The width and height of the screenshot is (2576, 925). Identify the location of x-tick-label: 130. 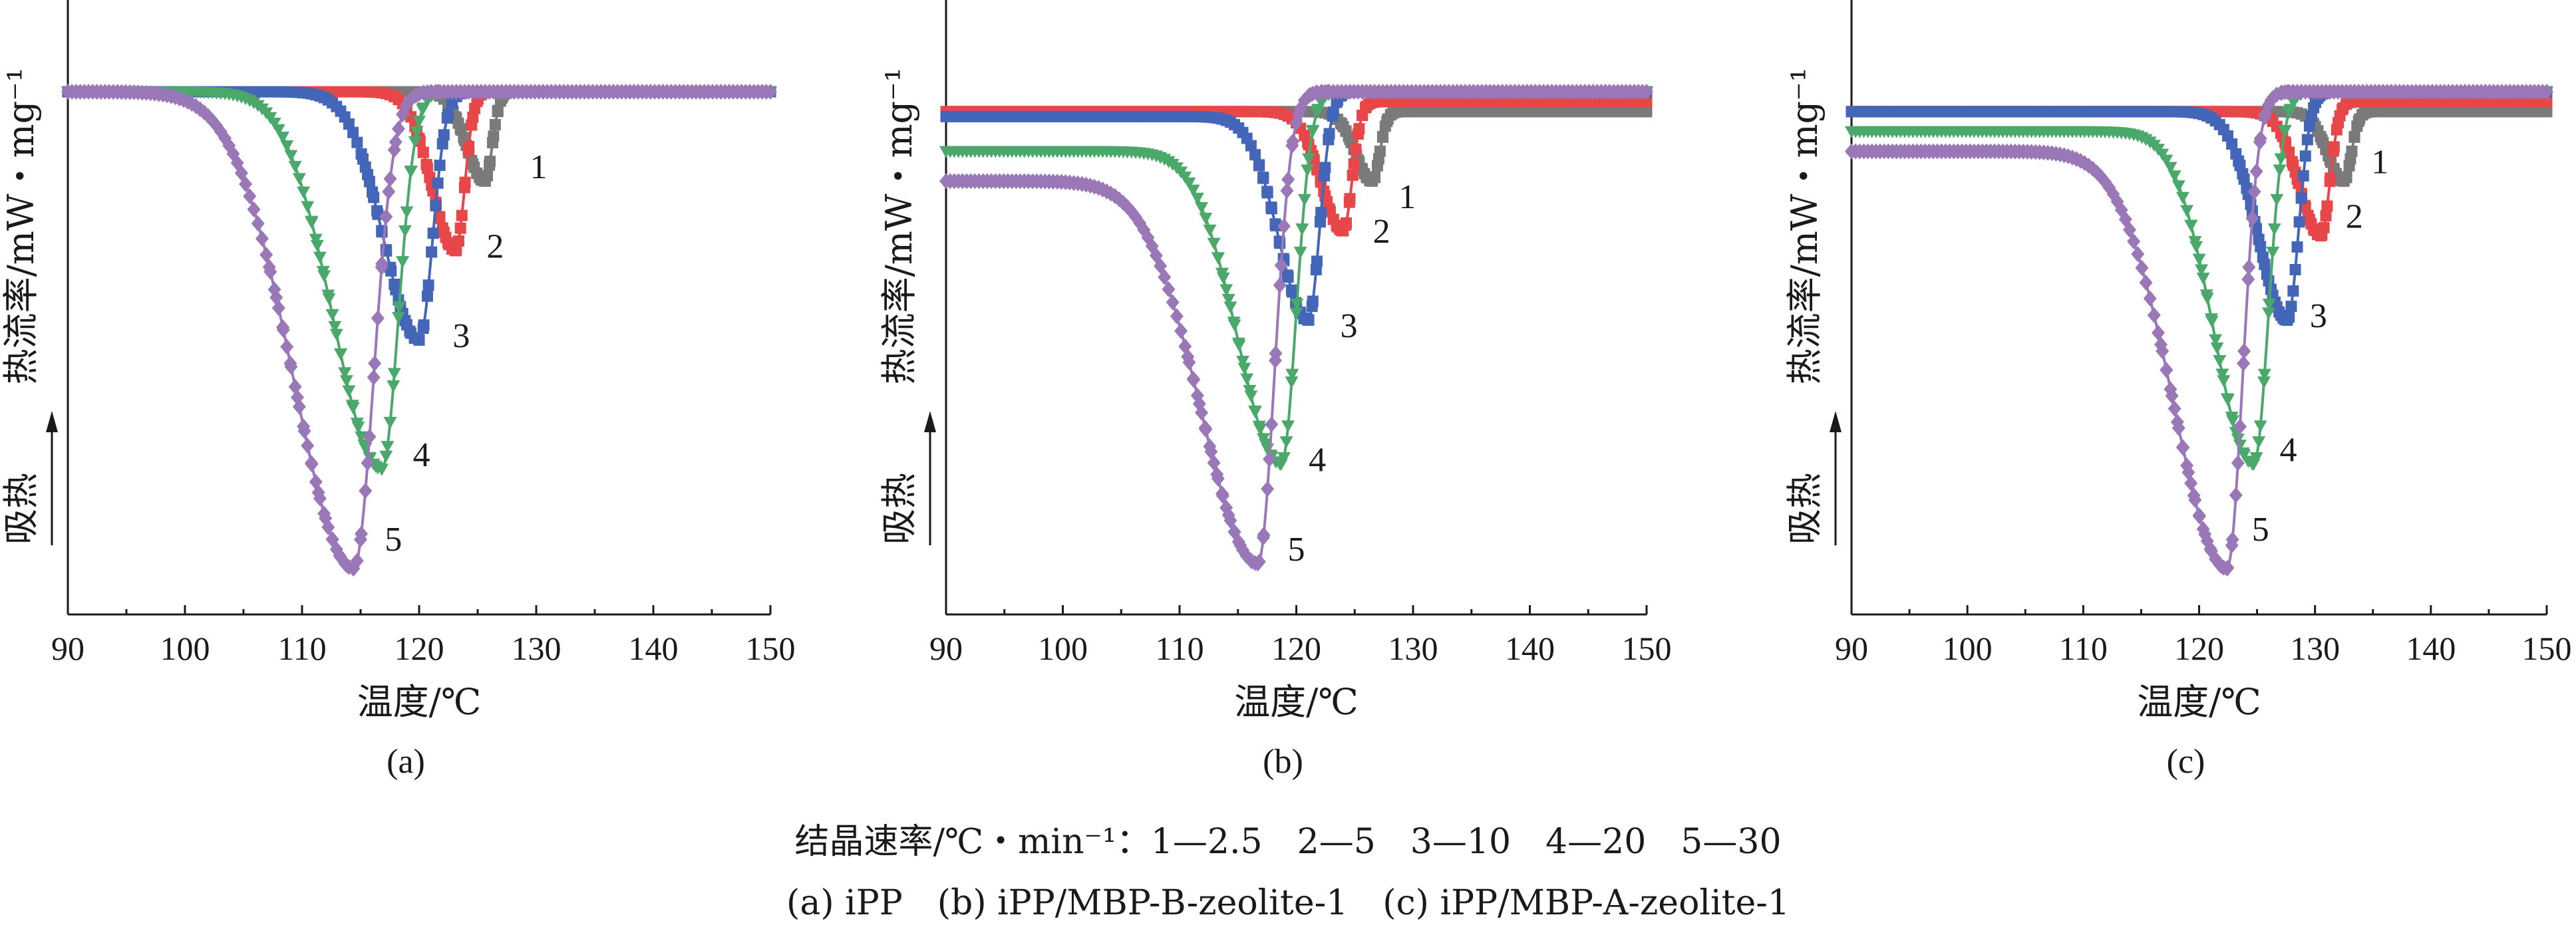
(2315, 648).